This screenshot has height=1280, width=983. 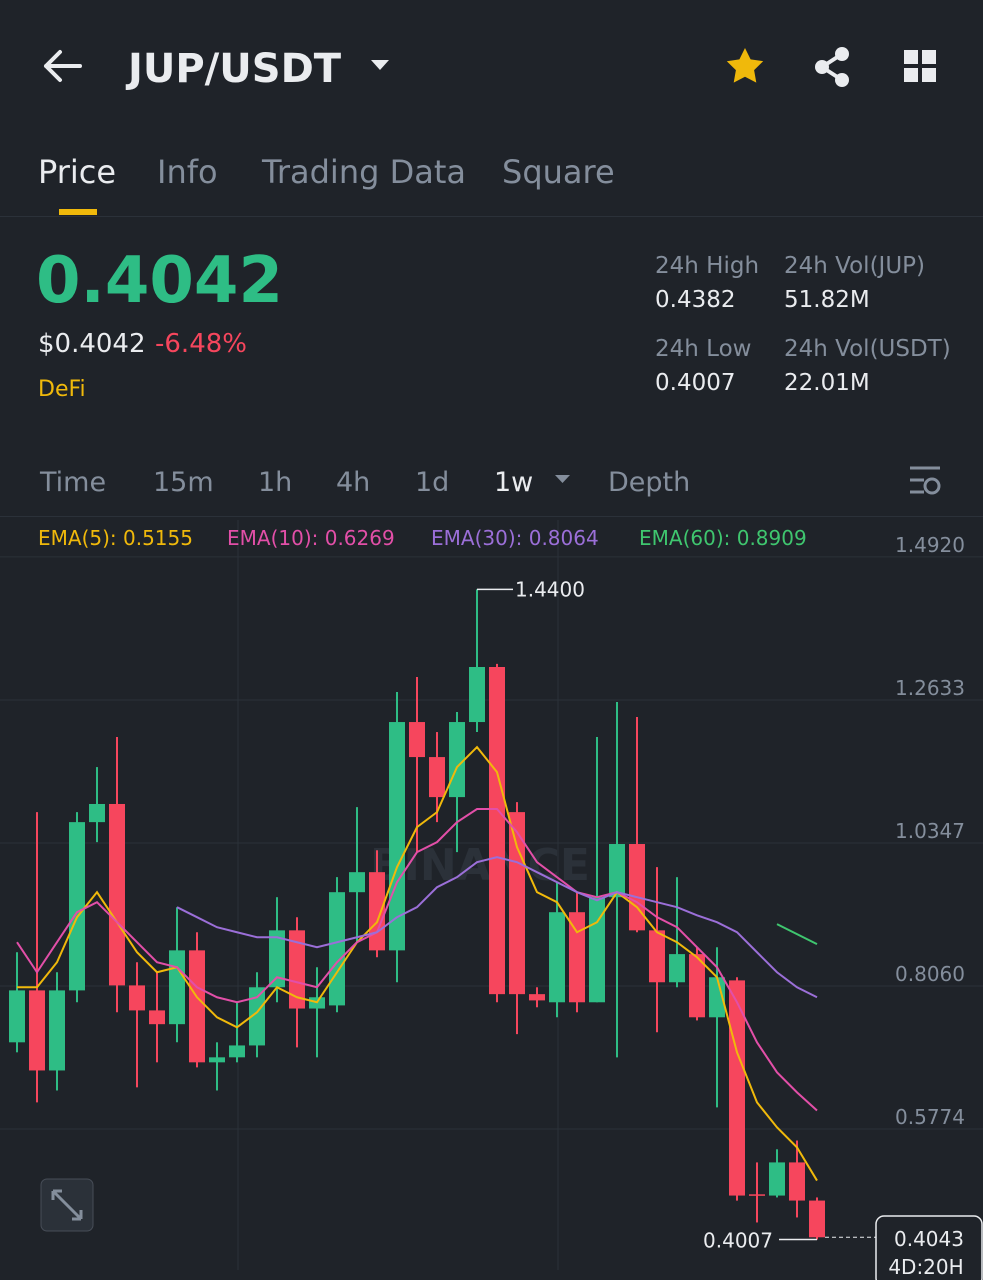 I want to click on interval: 4h, so click(x=353, y=482).